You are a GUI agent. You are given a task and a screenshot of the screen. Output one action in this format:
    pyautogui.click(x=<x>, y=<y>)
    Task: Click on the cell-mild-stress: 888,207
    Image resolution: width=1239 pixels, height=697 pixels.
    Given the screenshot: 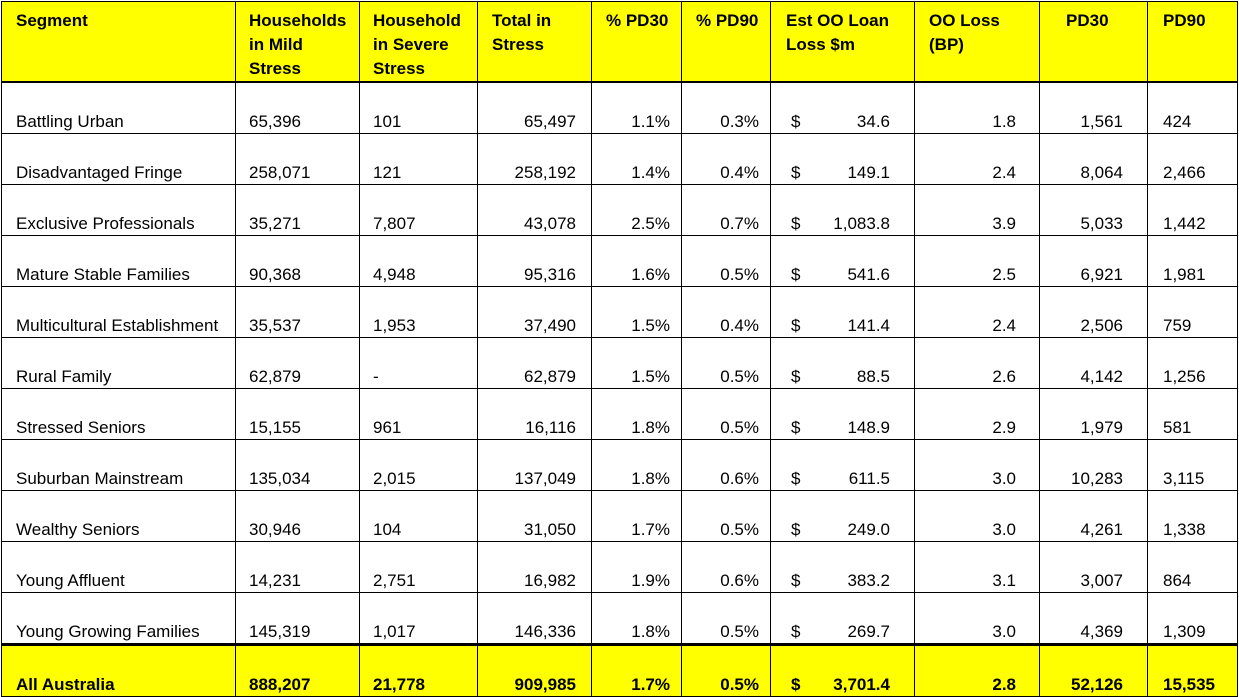 What is the action you would take?
    pyautogui.click(x=297, y=670)
    